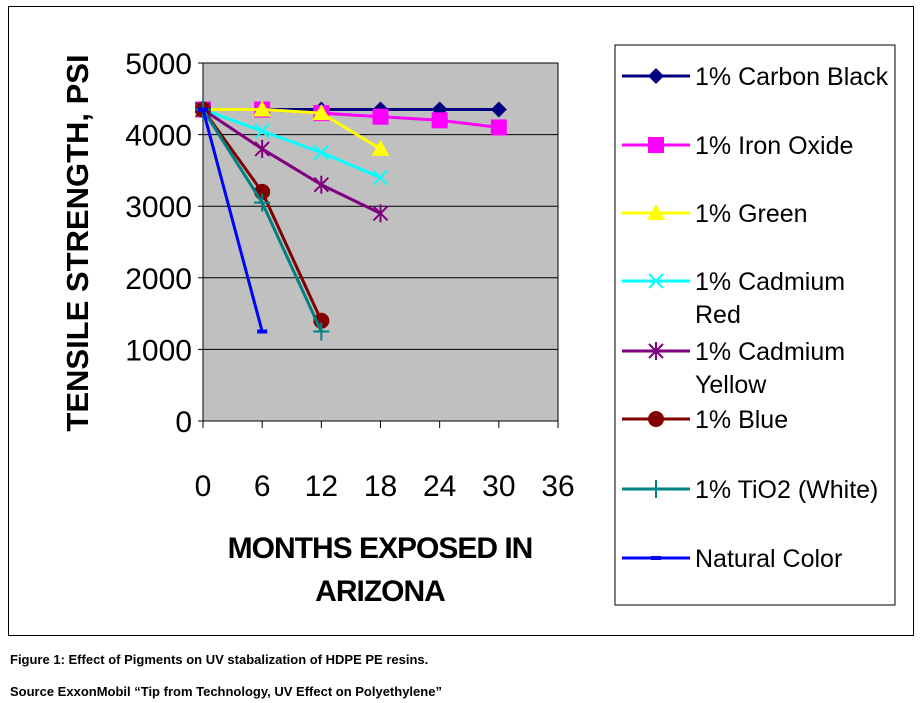  I want to click on legend-marker-1-cadmium-red, so click(656, 281).